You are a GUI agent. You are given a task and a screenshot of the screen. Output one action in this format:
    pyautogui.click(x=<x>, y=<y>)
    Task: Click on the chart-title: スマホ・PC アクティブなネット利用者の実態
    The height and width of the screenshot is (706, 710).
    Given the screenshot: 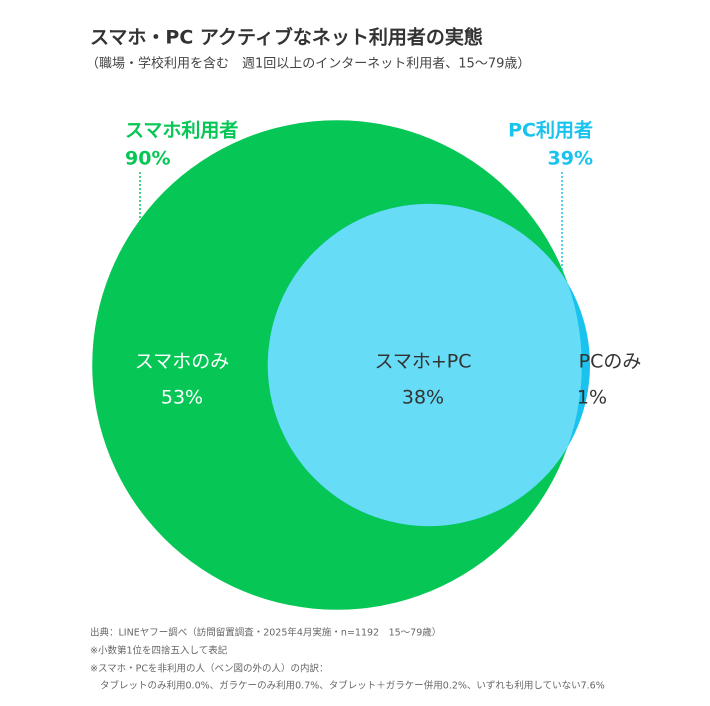 What is the action you would take?
    pyautogui.click(x=286, y=37)
    